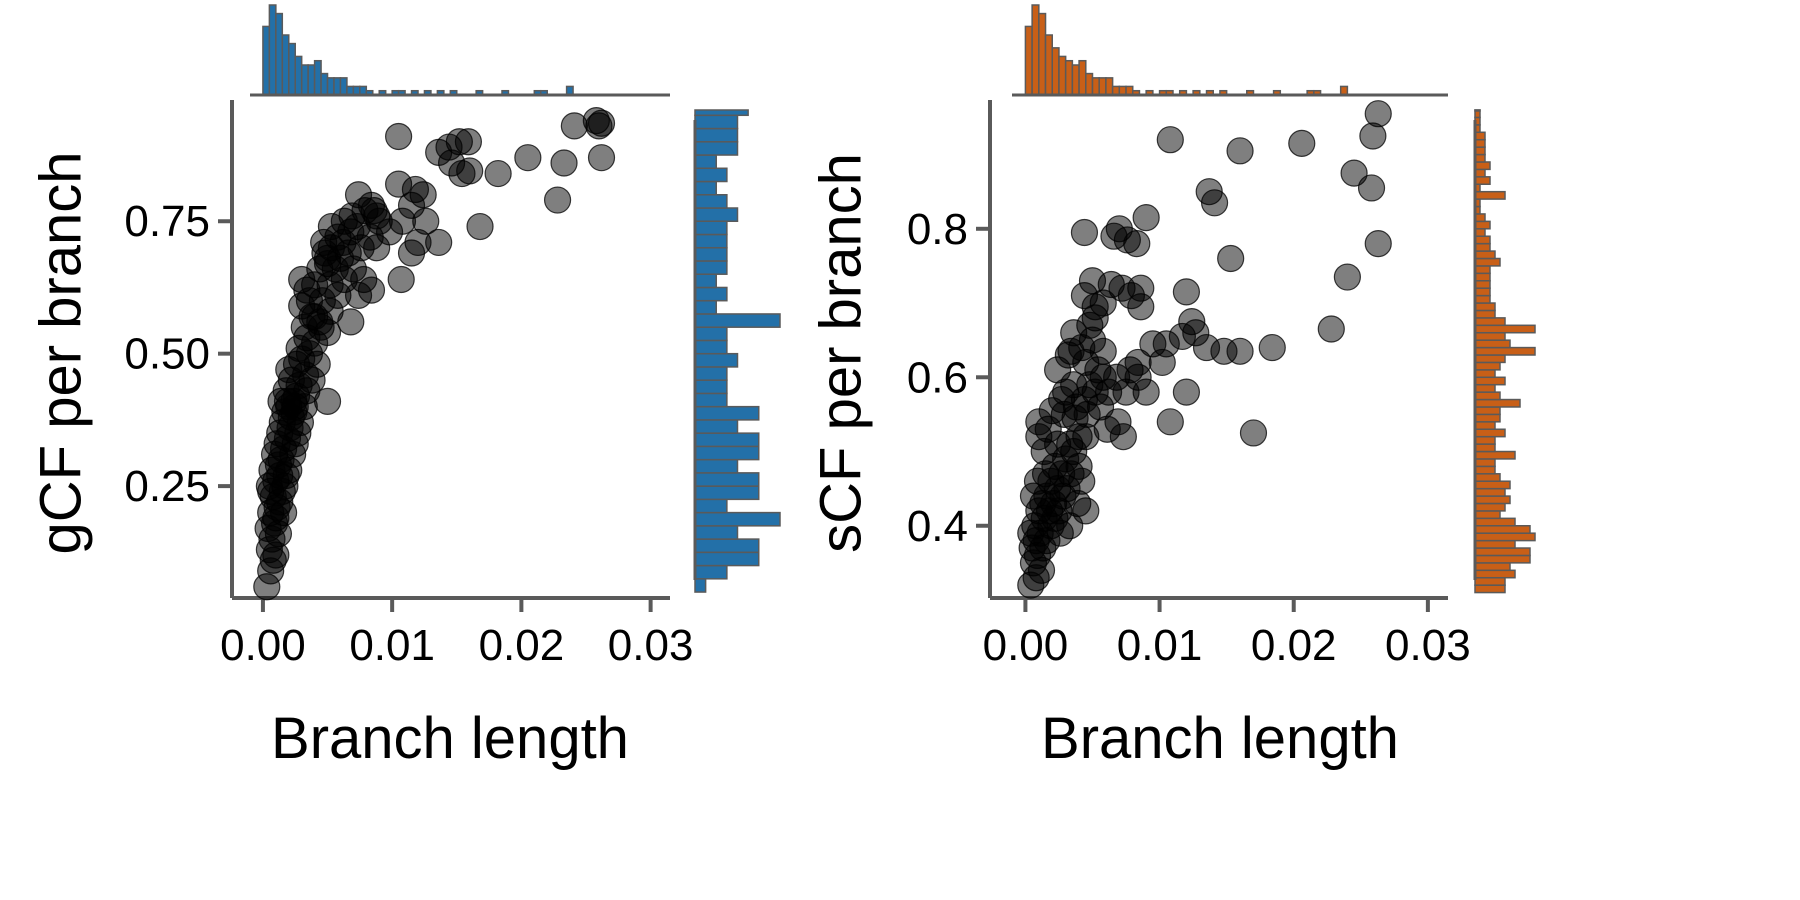 Image resolution: width=1800 pixels, height=900 pixels. I want to click on x-tick-label: 0.00, so click(1026, 645).